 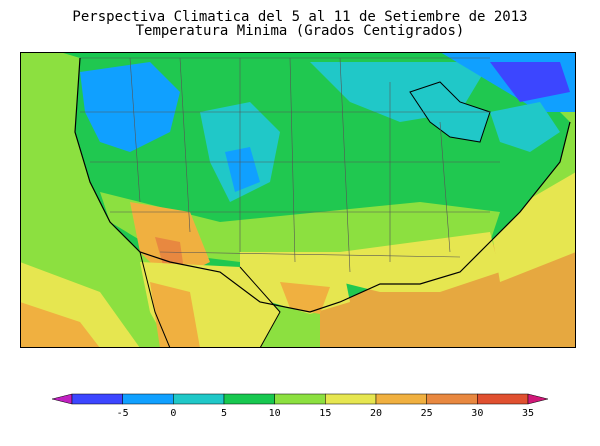 What do you see at coordinates (242, 169) in the screenshot?
I see `rockies-core` at bounding box center [242, 169].